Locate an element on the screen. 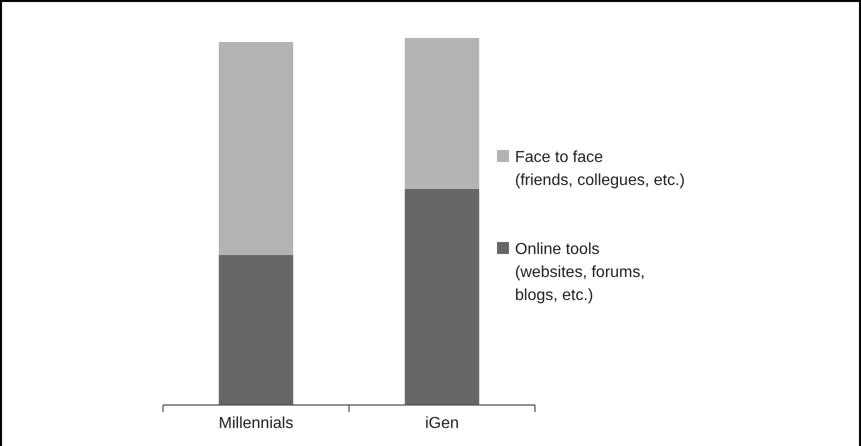 The image size is (861, 446). x-tick-label: Millennials is located at coordinates (256, 423).